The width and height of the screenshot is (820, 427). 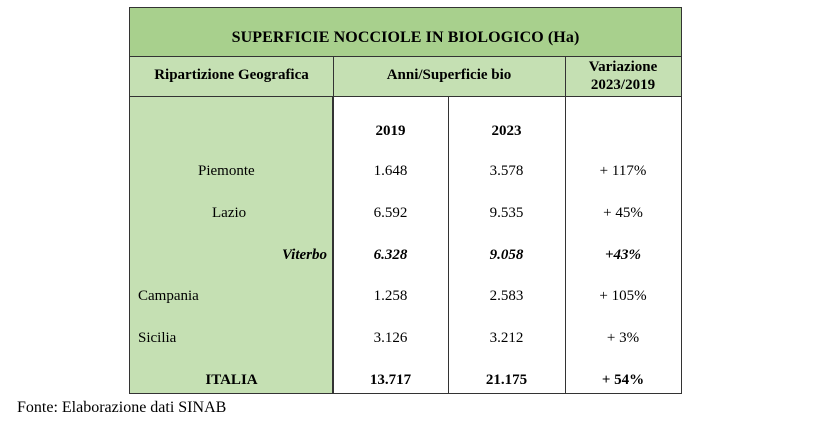 What do you see at coordinates (506, 213) in the screenshot?
I see `row-lazio-2023: 9.535` at bounding box center [506, 213].